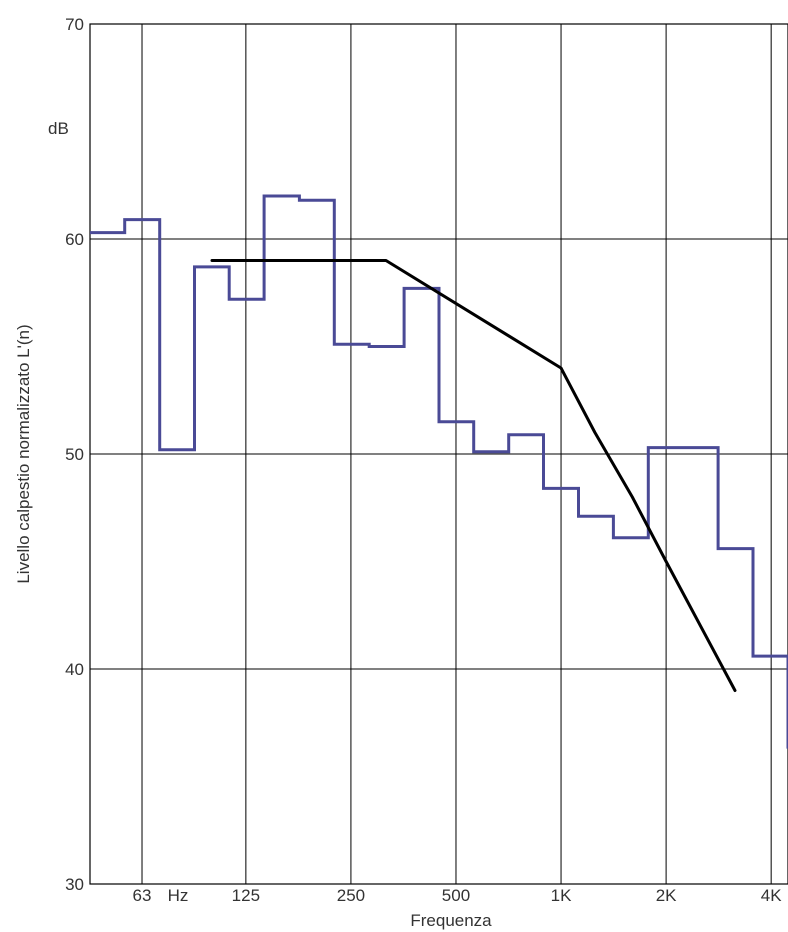 Image resolution: width=788 pixels, height=932 pixels. I want to click on x-tick-labels: 63 125 250 500 1K 2K 4K, so click(458, 895).